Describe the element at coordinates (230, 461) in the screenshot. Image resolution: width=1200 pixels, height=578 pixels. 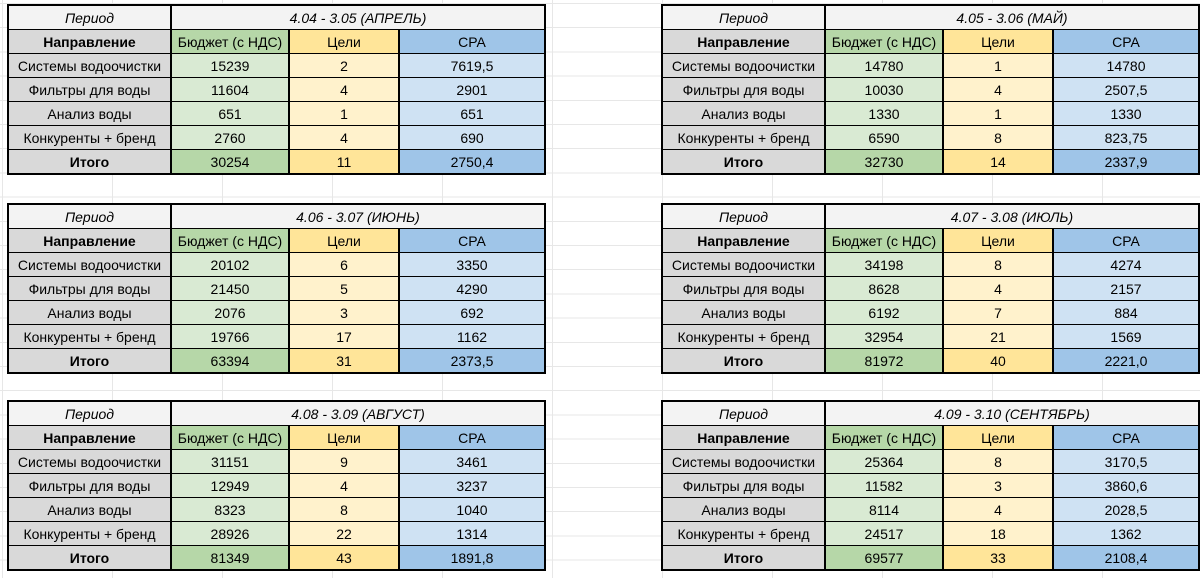
I see `budget-cell: 31151` at that location.